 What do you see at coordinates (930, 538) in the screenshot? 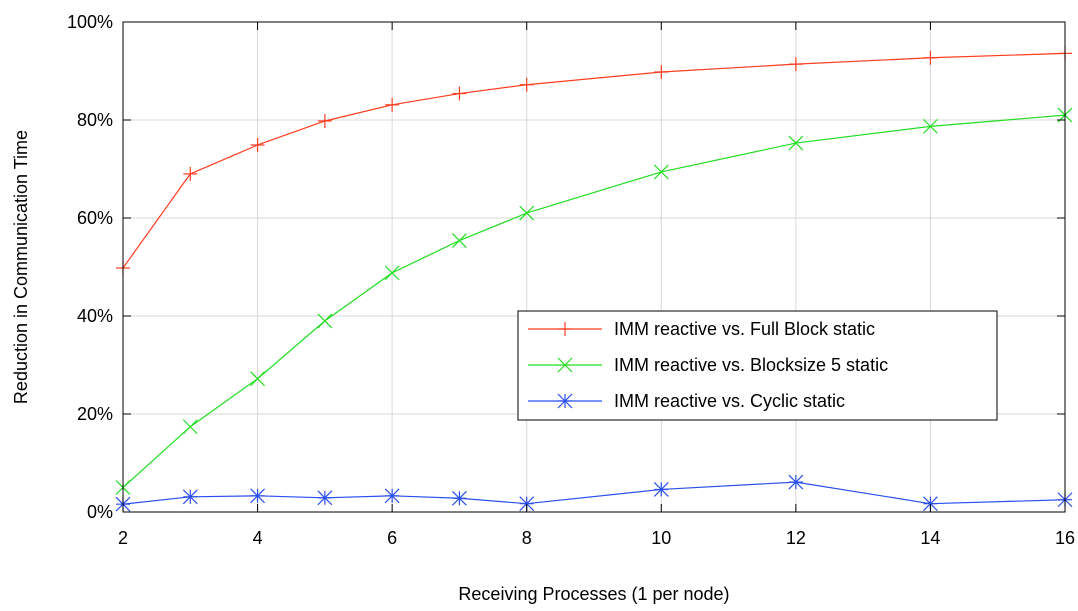
I see `x-tick-label: 14` at bounding box center [930, 538].